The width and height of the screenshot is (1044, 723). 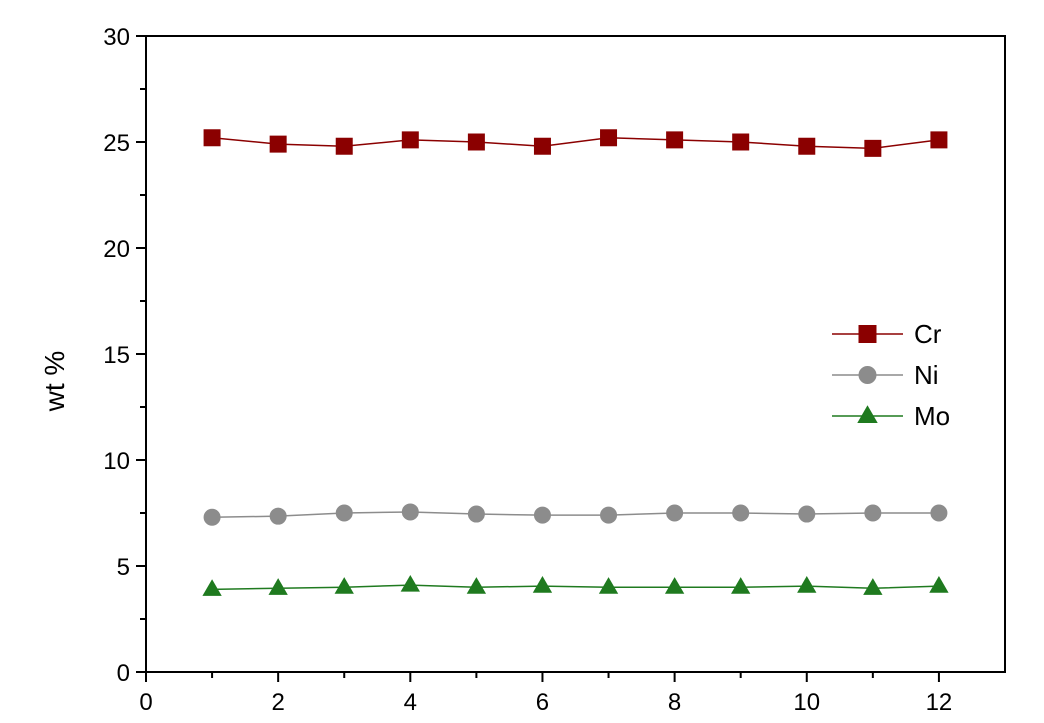 What do you see at coordinates (932, 416) in the screenshot?
I see `legend-label: Mo` at bounding box center [932, 416].